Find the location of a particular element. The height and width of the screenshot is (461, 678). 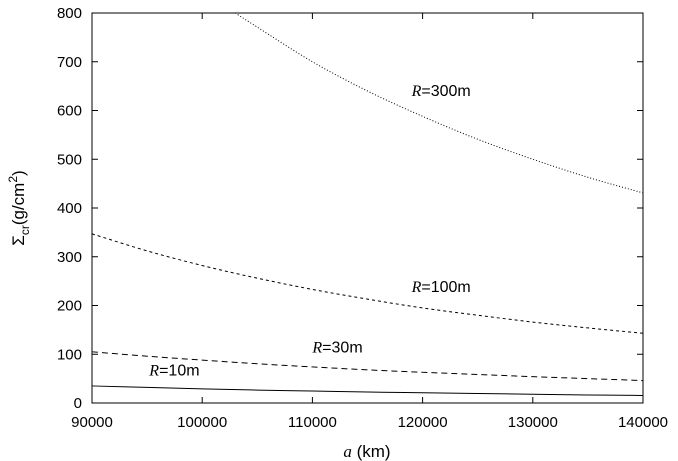

x-axis-label: a (km) is located at coordinates (366, 451).